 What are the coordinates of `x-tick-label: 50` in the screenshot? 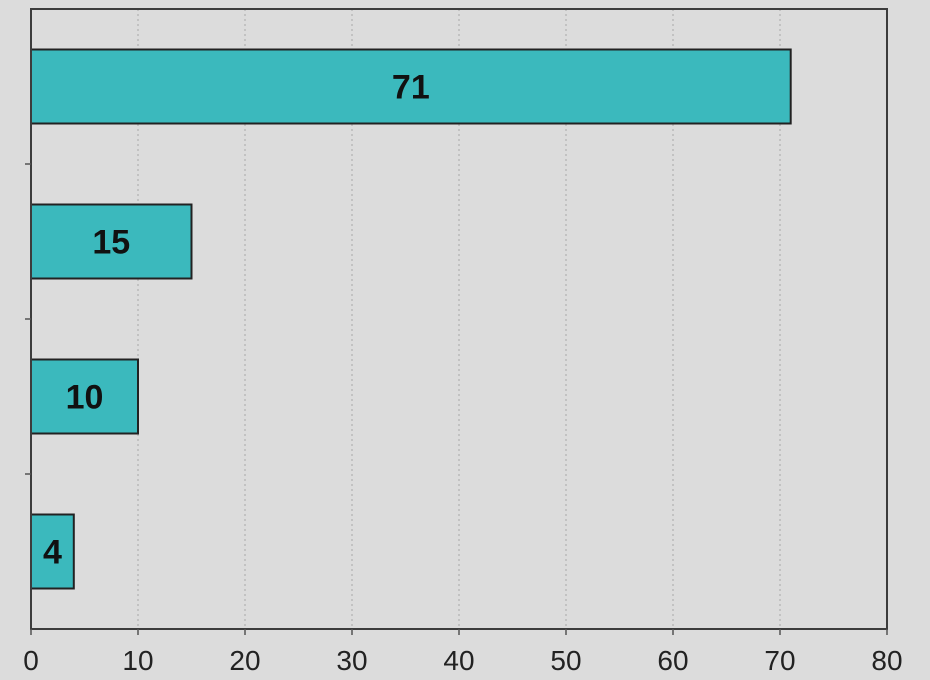 It's located at (565, 660).